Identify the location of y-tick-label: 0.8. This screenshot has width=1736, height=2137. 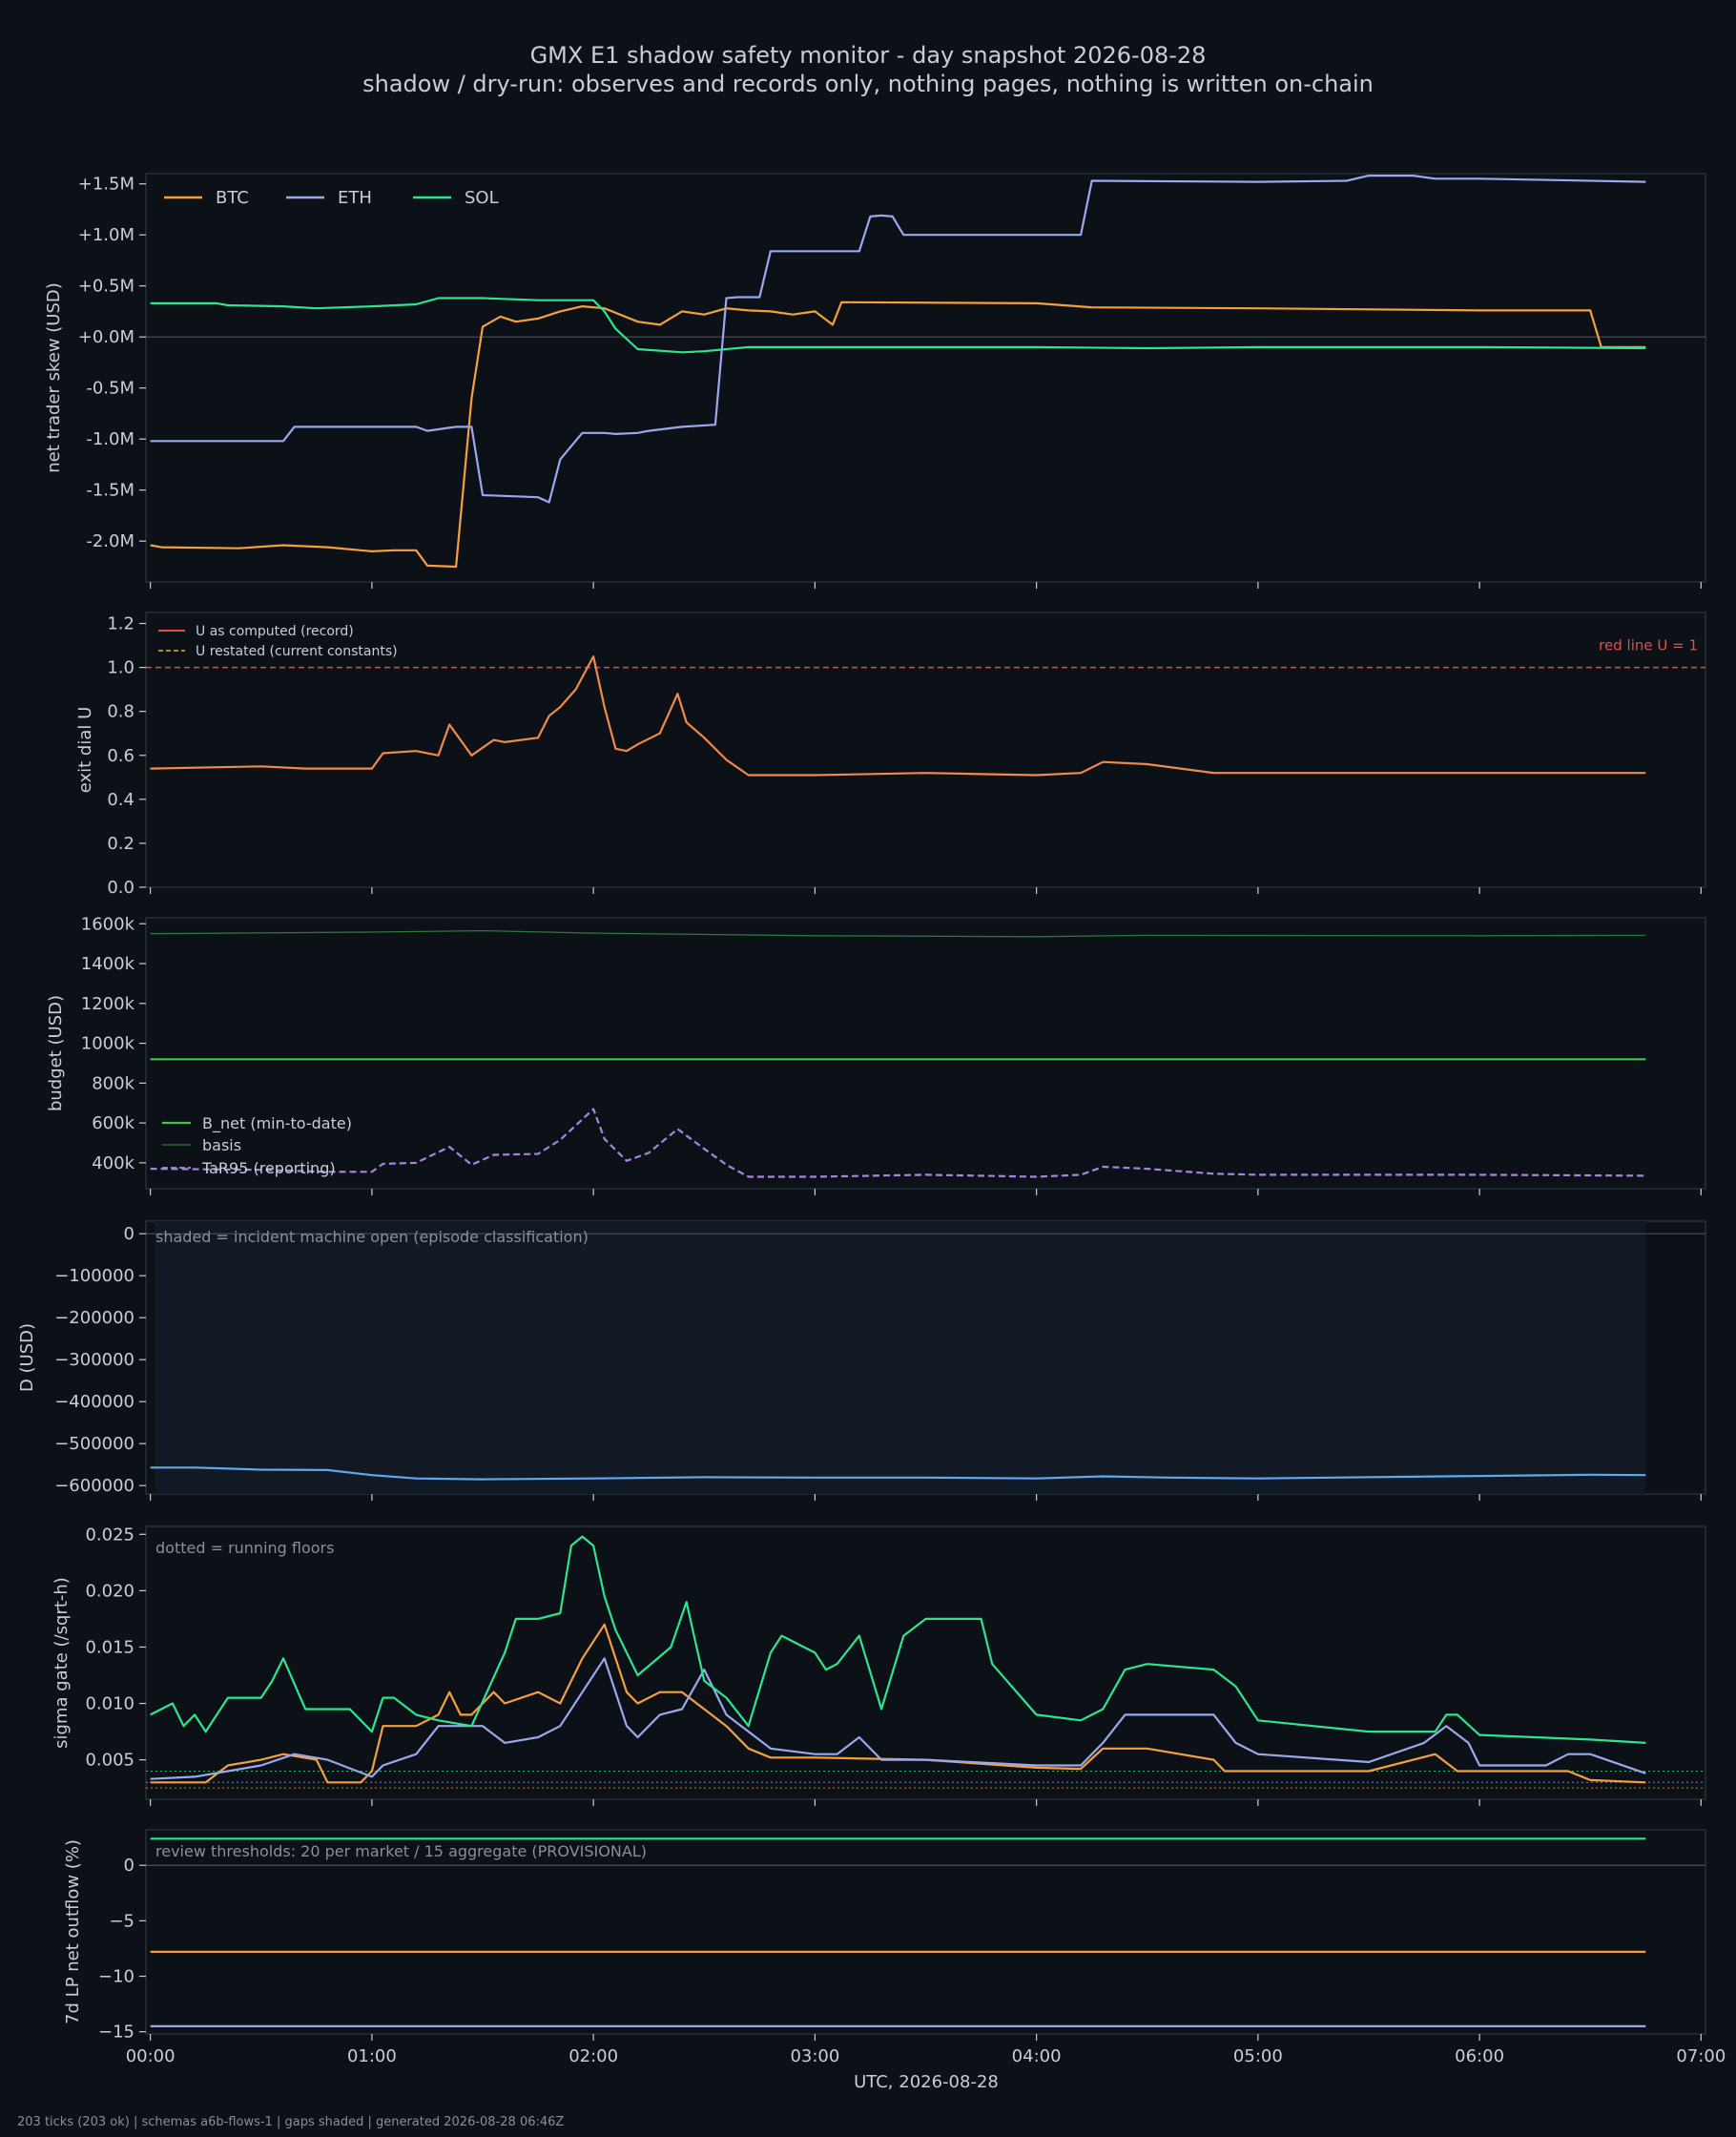
(120, 712).